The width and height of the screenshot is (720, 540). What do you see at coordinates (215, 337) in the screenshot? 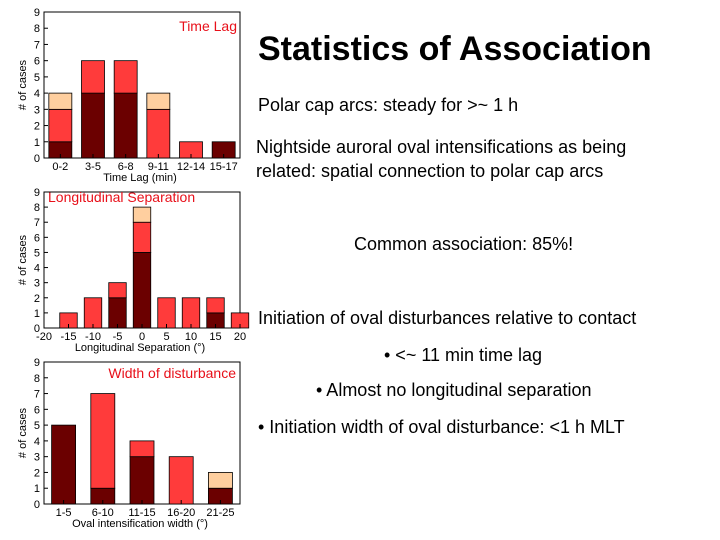
I see `x-tick-label: 15` at bounding box center [215, 337].